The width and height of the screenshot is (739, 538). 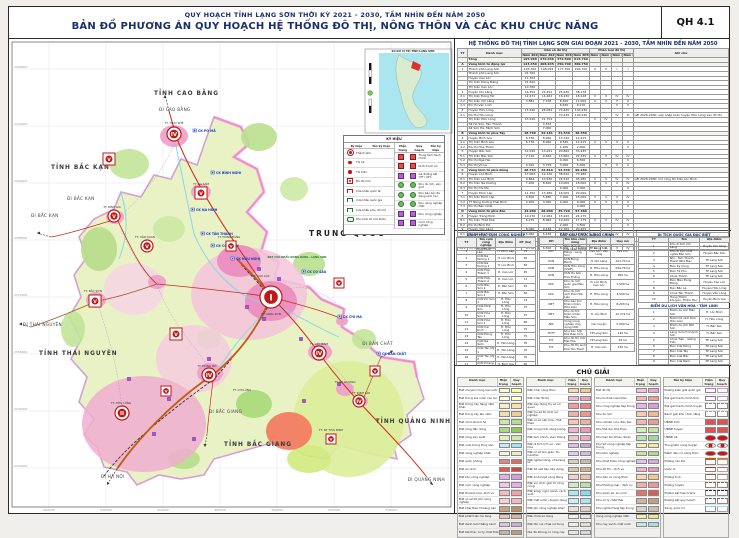 I want to click on table-cell: CCN Hòa Sơn 2, so click(x=486, y=322).